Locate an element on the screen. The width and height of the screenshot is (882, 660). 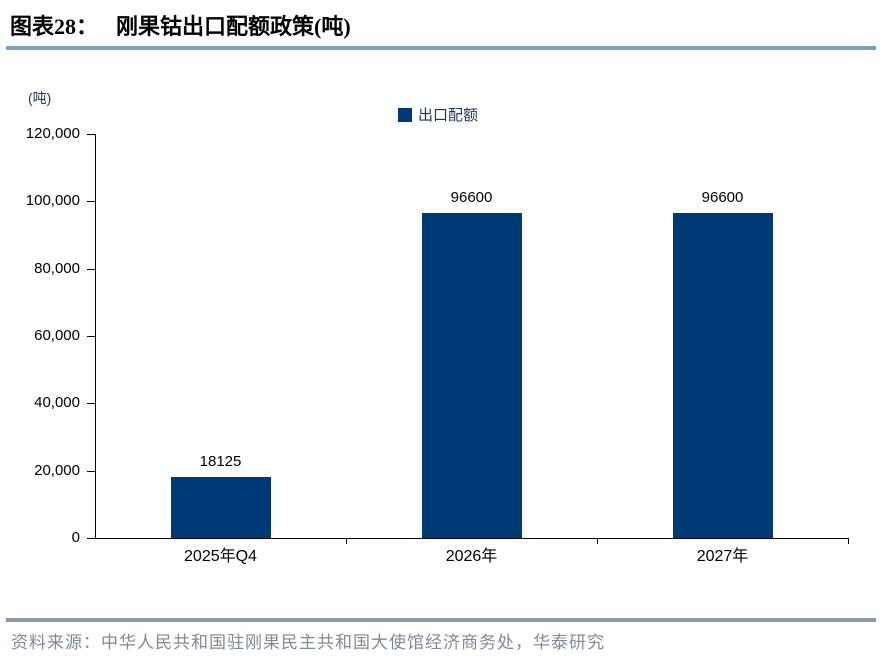
x-category-label: 2026年 is located at coordinates (471, 556).